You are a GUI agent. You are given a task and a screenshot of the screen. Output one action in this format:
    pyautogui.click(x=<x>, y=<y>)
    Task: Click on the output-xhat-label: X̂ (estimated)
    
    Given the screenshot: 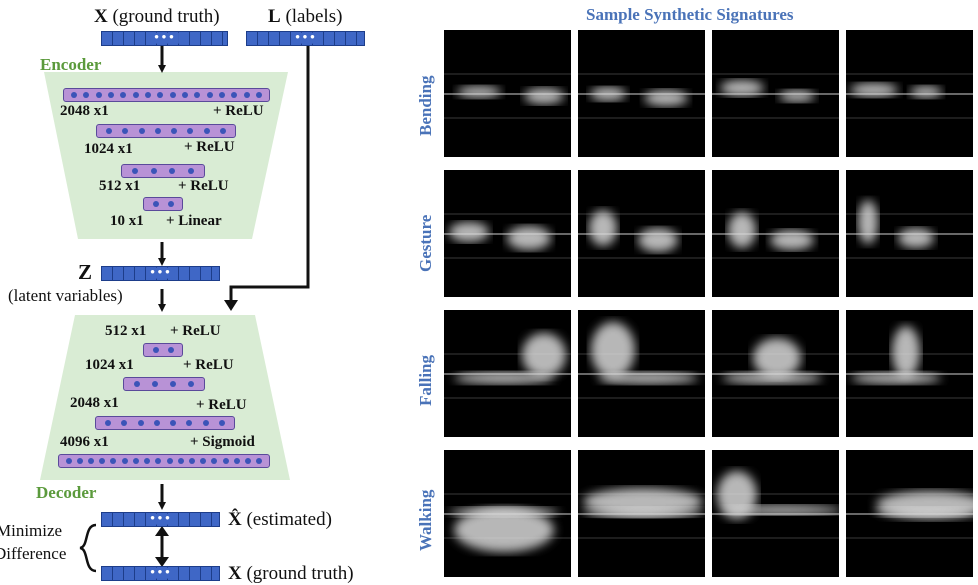 What is the action you would take?
    pyautogui.click(x=280, y=519)
    